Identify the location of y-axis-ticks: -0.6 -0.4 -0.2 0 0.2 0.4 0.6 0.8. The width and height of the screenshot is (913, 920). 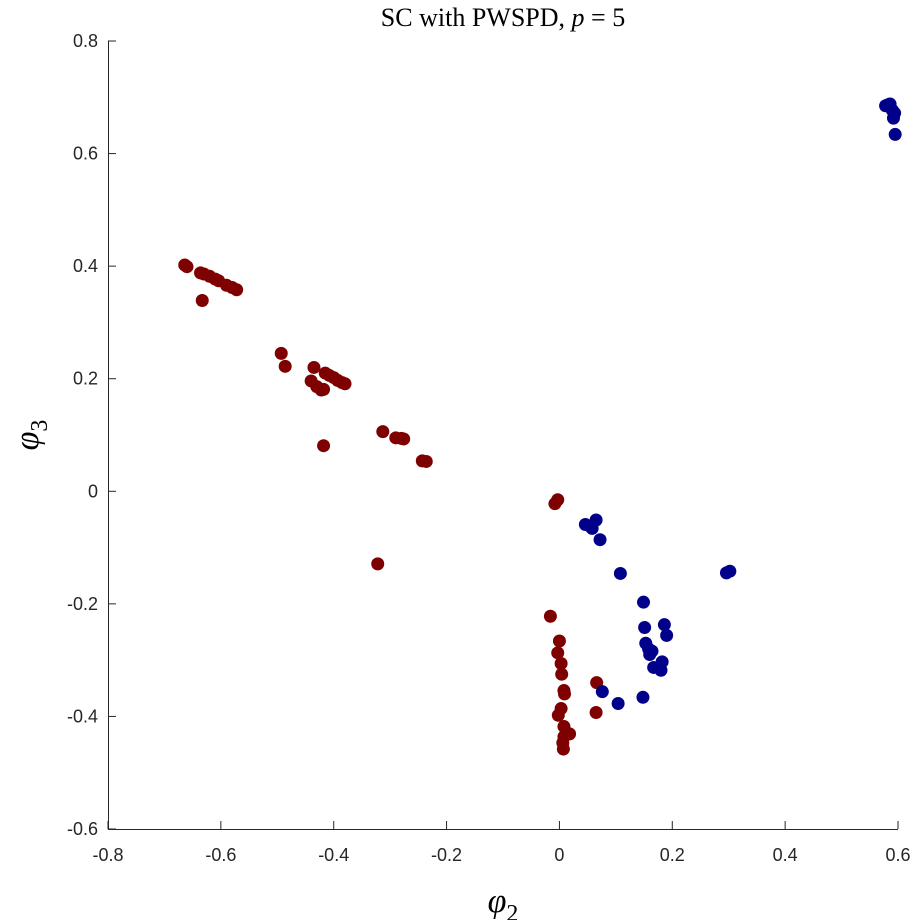
(91, 435).